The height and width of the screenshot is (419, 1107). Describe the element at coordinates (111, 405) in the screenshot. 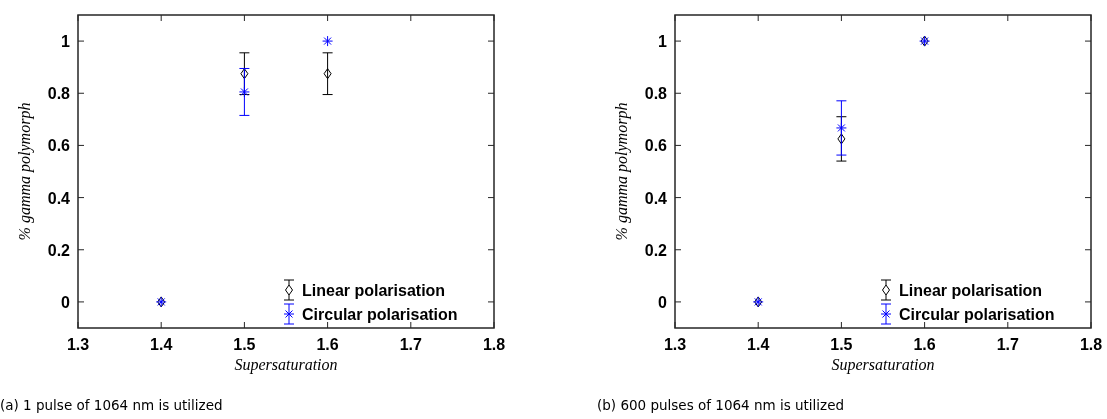

I see `text: (a) 1 pulse of 1064 nm is utilized` at that location.